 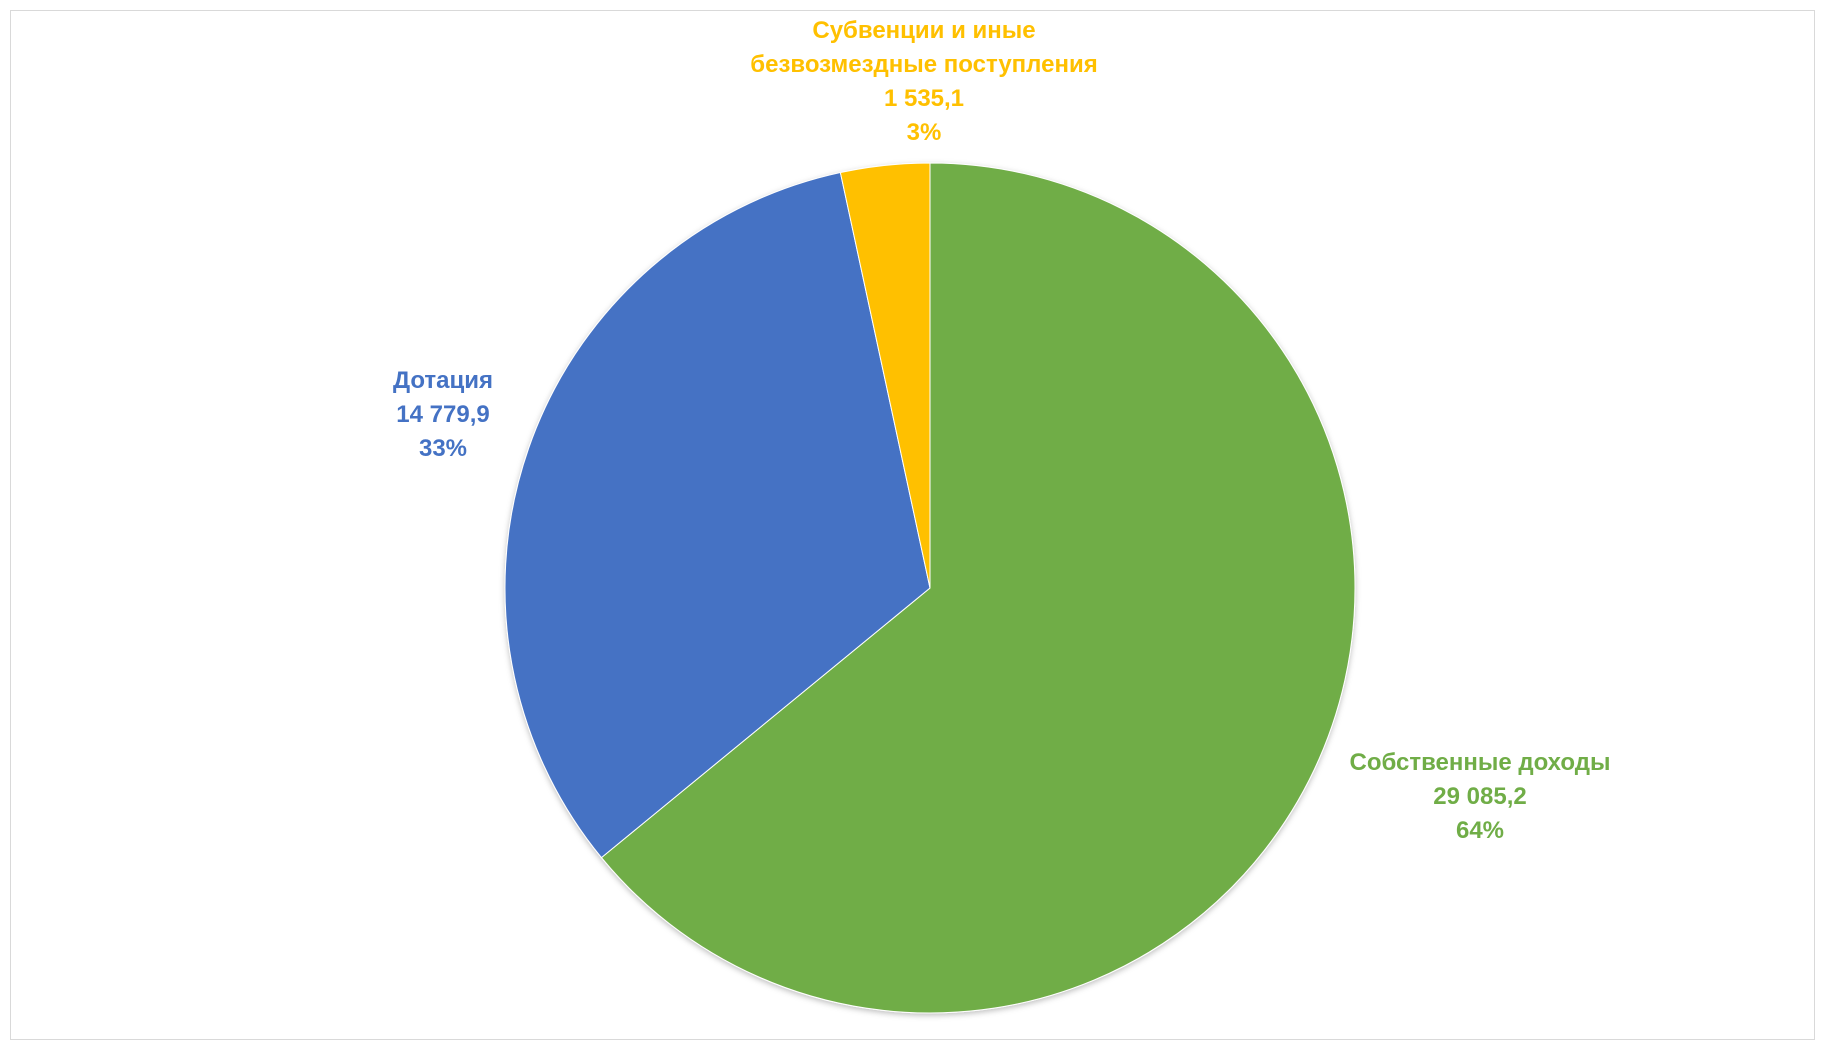 What do you see at coordinates (924, 132) in the screenshot?
I see `slice-label-percent: 3%` at bounding box center [924, 132].